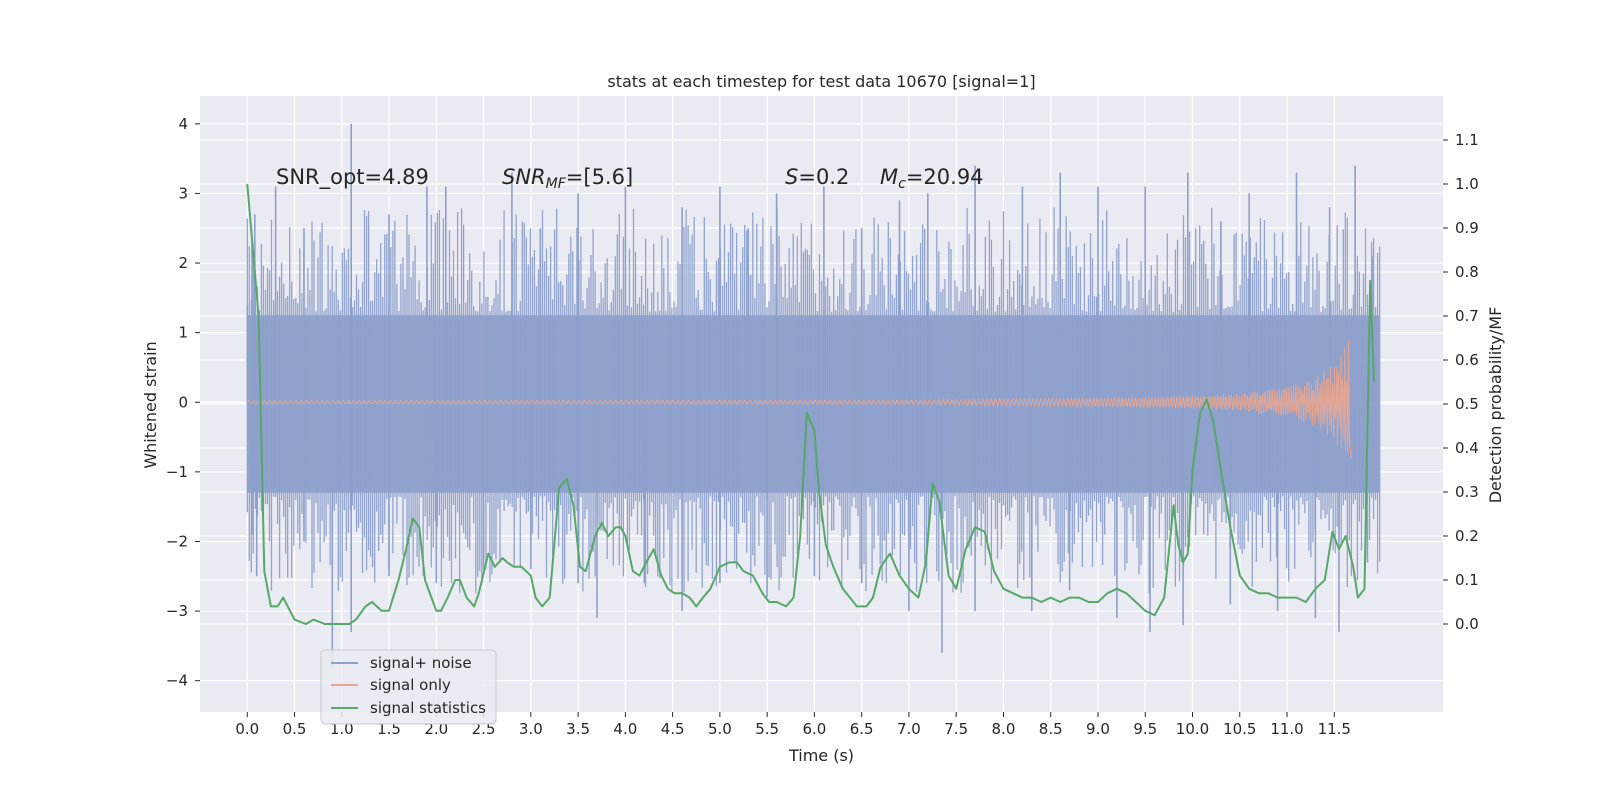  What do you see at coordinates (1467, 448) in the screenshot?
I see `y-right-tick-label: 0.4` at bounding box center [1467, 448].